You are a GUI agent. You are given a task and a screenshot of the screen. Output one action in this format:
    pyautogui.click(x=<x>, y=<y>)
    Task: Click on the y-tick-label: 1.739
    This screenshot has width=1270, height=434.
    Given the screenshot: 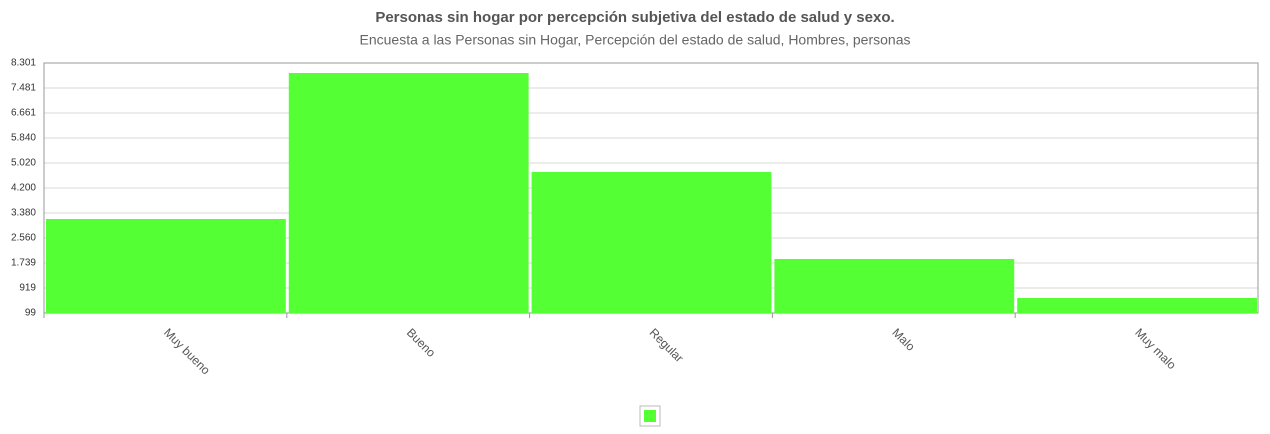 What is the action you would take?
    pyautogui.click(x=23, y=263)
    